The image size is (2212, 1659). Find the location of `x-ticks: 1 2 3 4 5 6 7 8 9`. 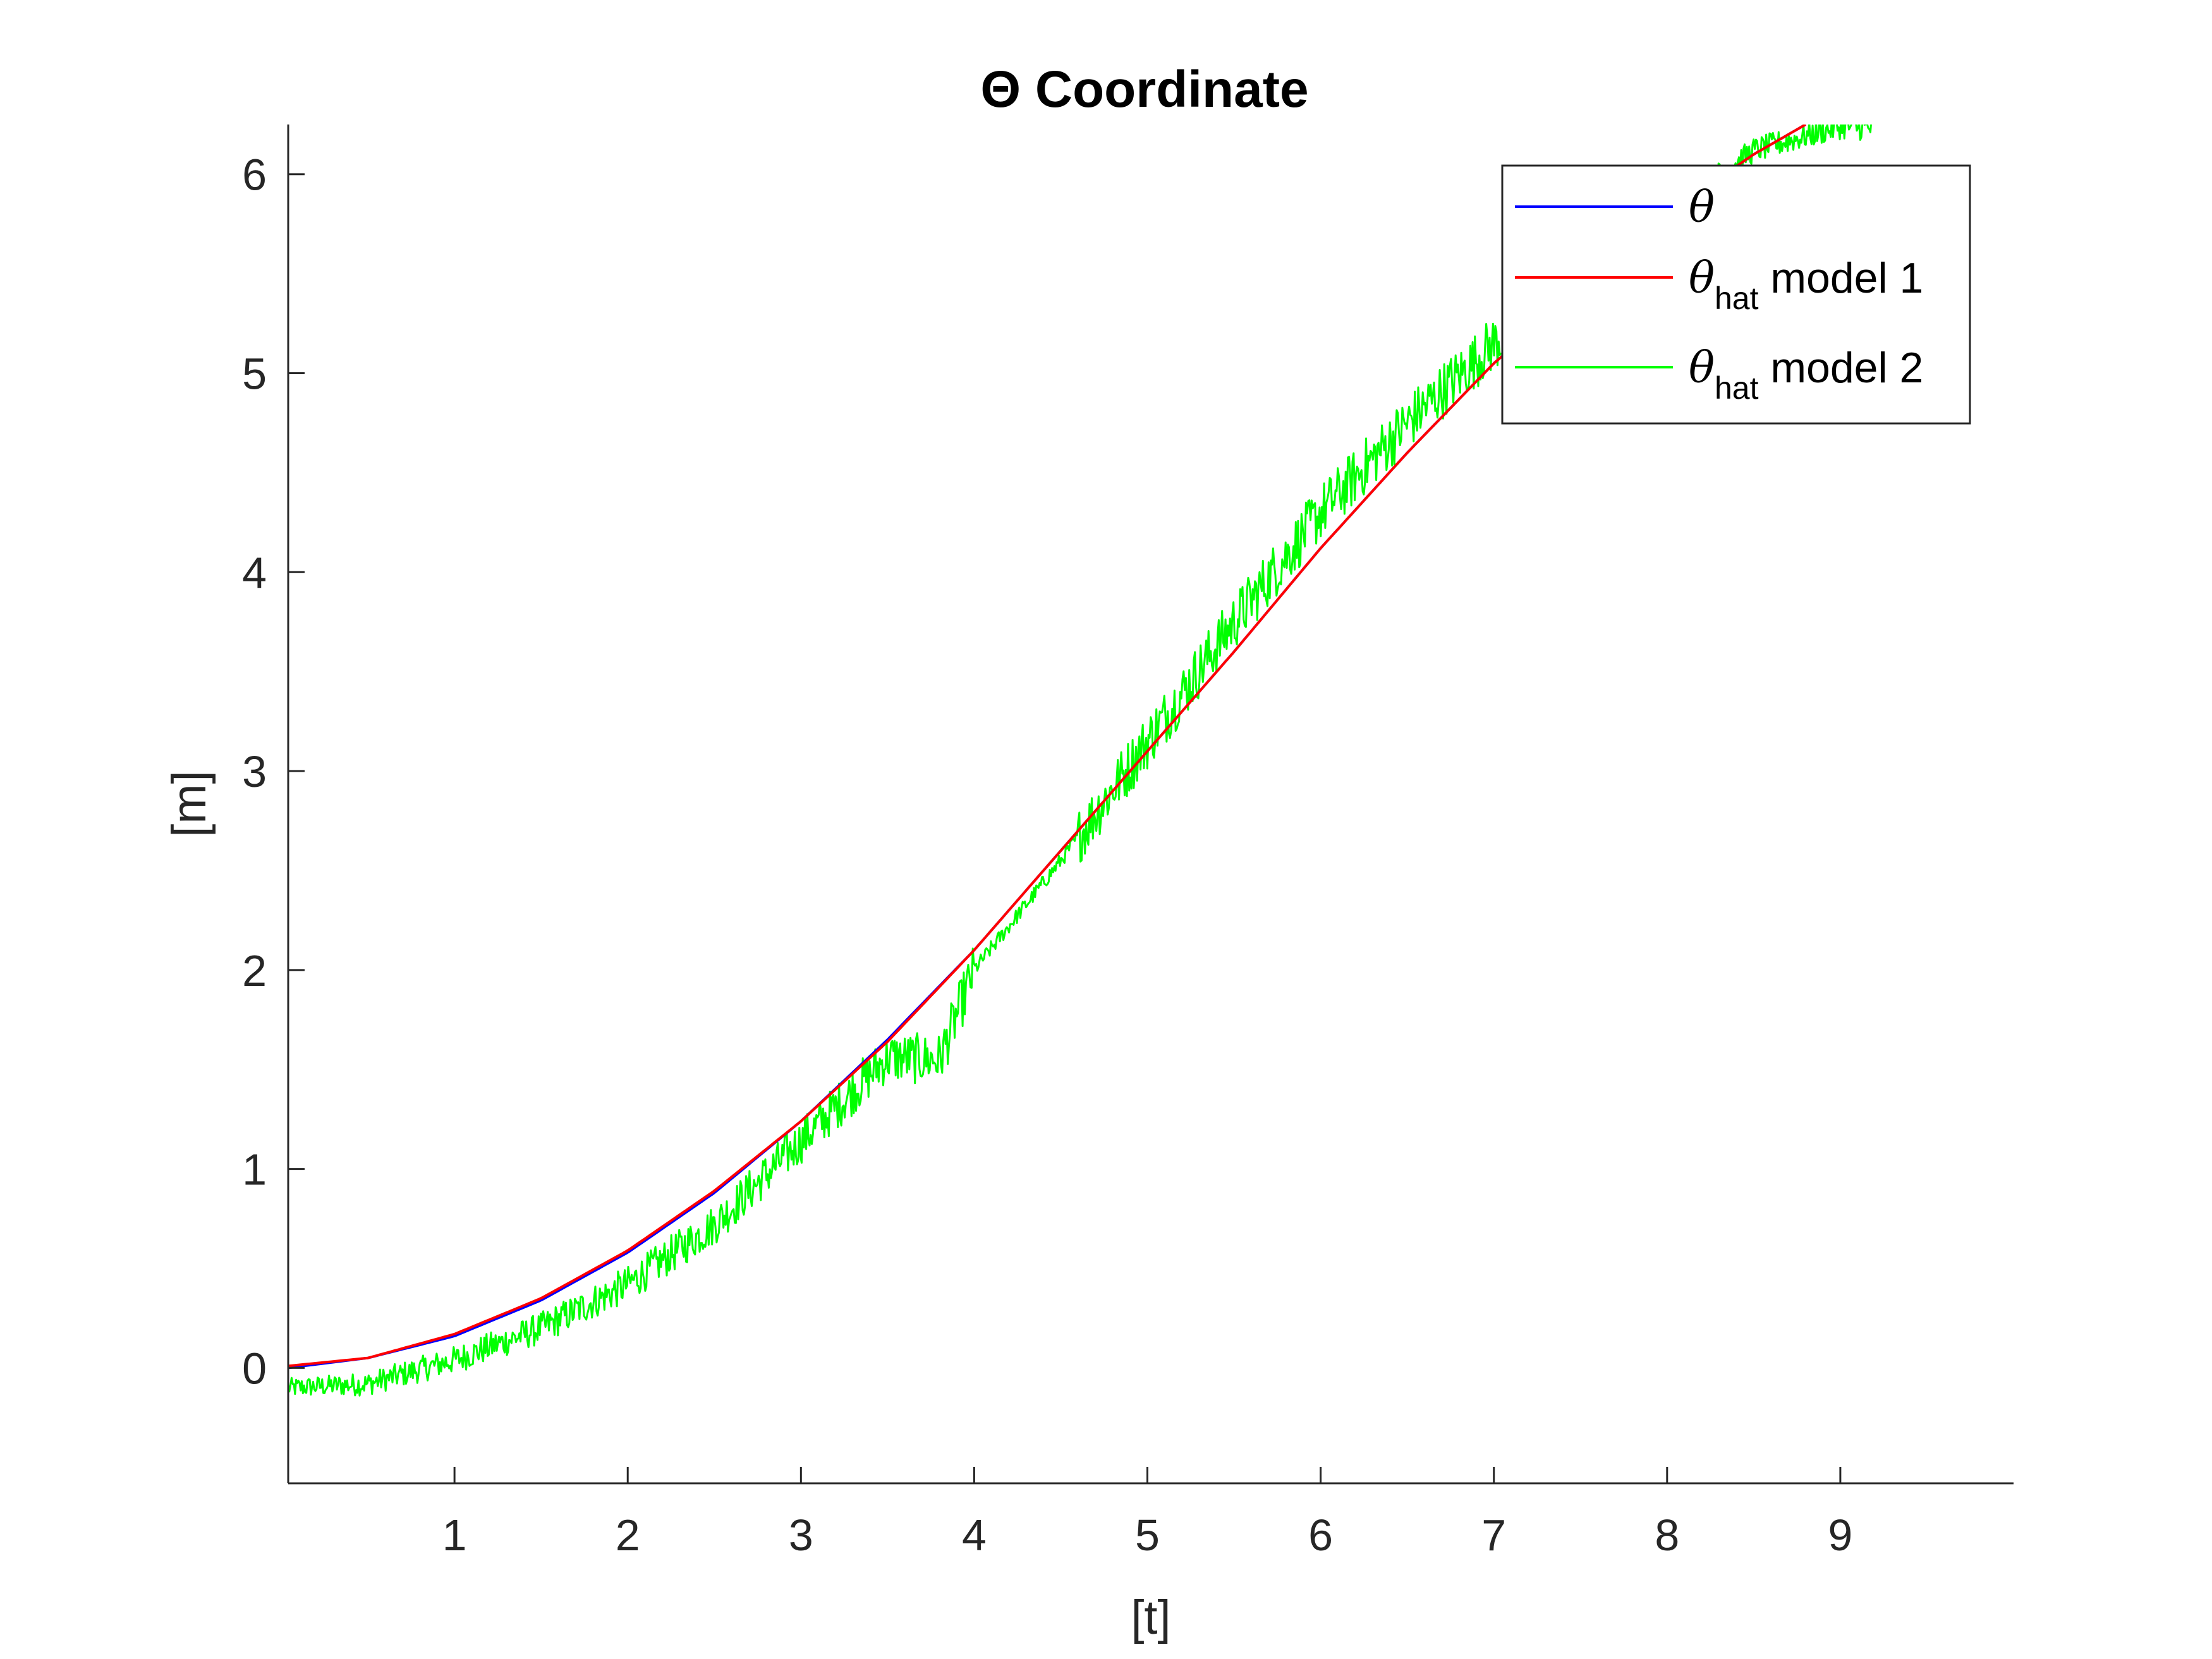

x-ticks: 1 2 3 4 5 6 7 8 9 is located at coordinates (1147, 1513).